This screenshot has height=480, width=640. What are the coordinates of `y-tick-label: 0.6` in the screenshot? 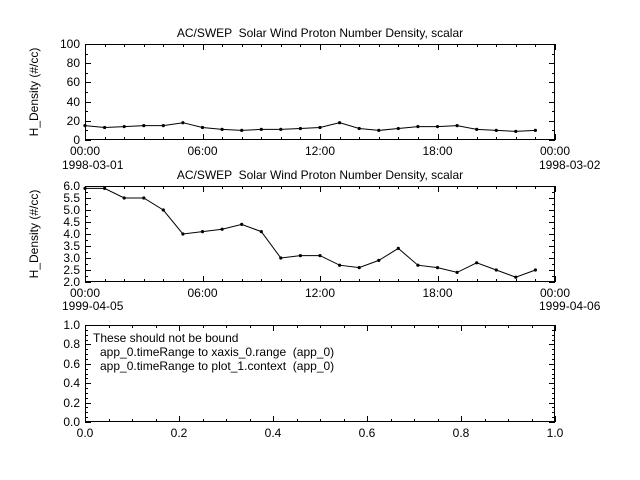 It's located at (71, 363).